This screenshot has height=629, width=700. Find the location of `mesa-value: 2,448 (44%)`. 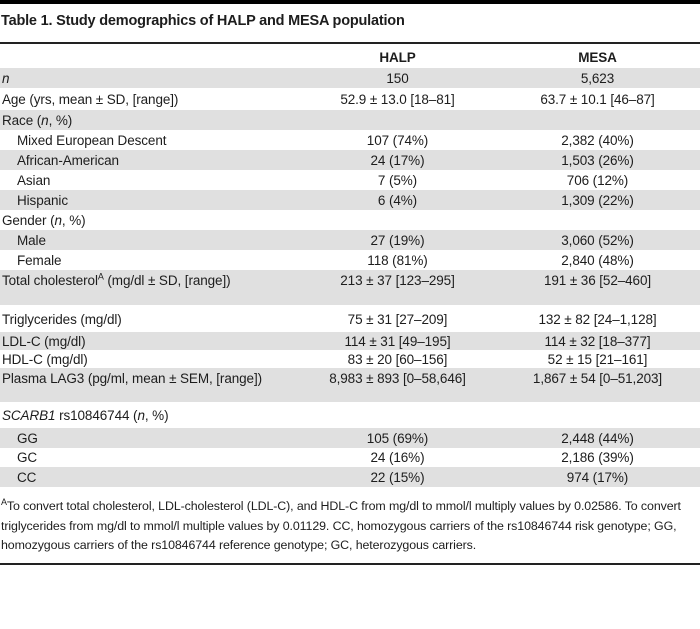

mesa-value: 2,448 (44%) is located at coordinates (597, 438).